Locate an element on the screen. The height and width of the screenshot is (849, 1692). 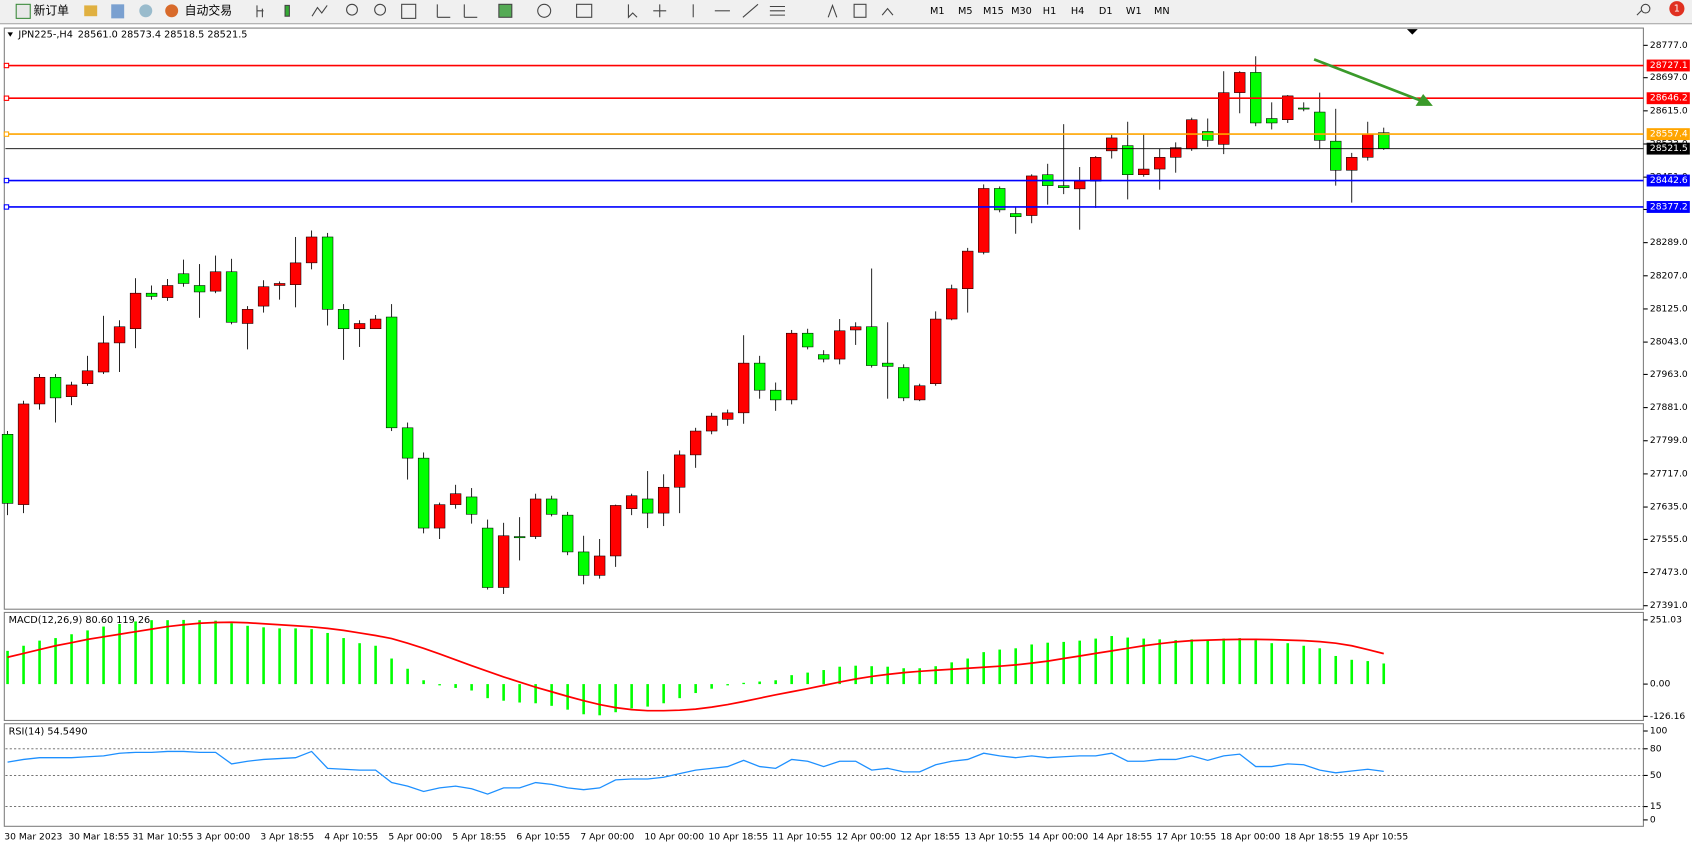
timeframe-button: W1 is located at coordinates (1134, 11).